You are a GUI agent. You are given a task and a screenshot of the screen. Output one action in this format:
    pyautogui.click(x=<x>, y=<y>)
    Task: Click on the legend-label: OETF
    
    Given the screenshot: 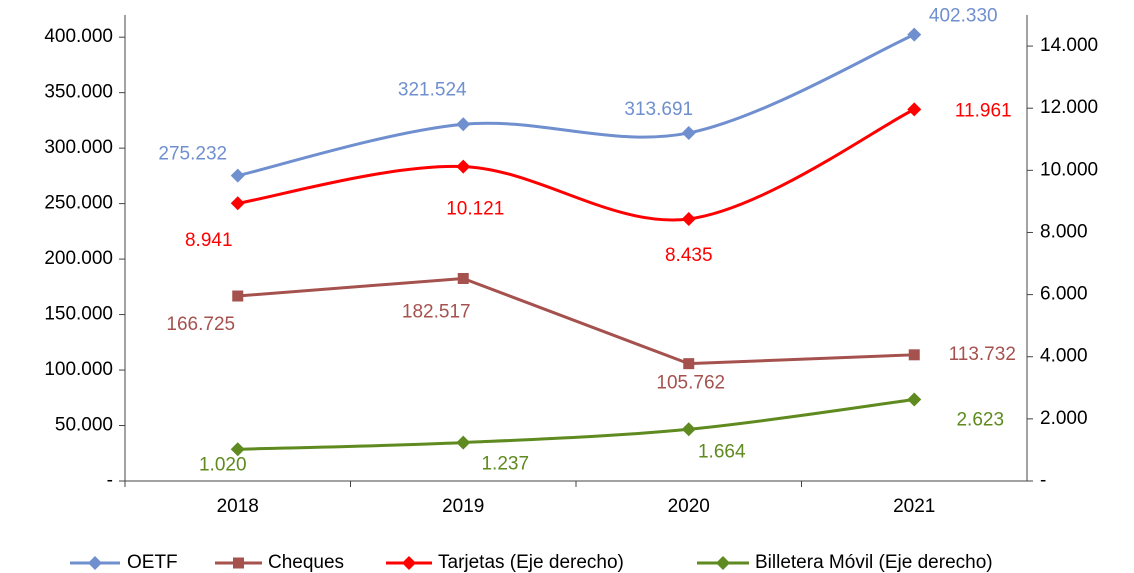 What is the action you would take?
    pyautogui.click(x=152, y=562)
    